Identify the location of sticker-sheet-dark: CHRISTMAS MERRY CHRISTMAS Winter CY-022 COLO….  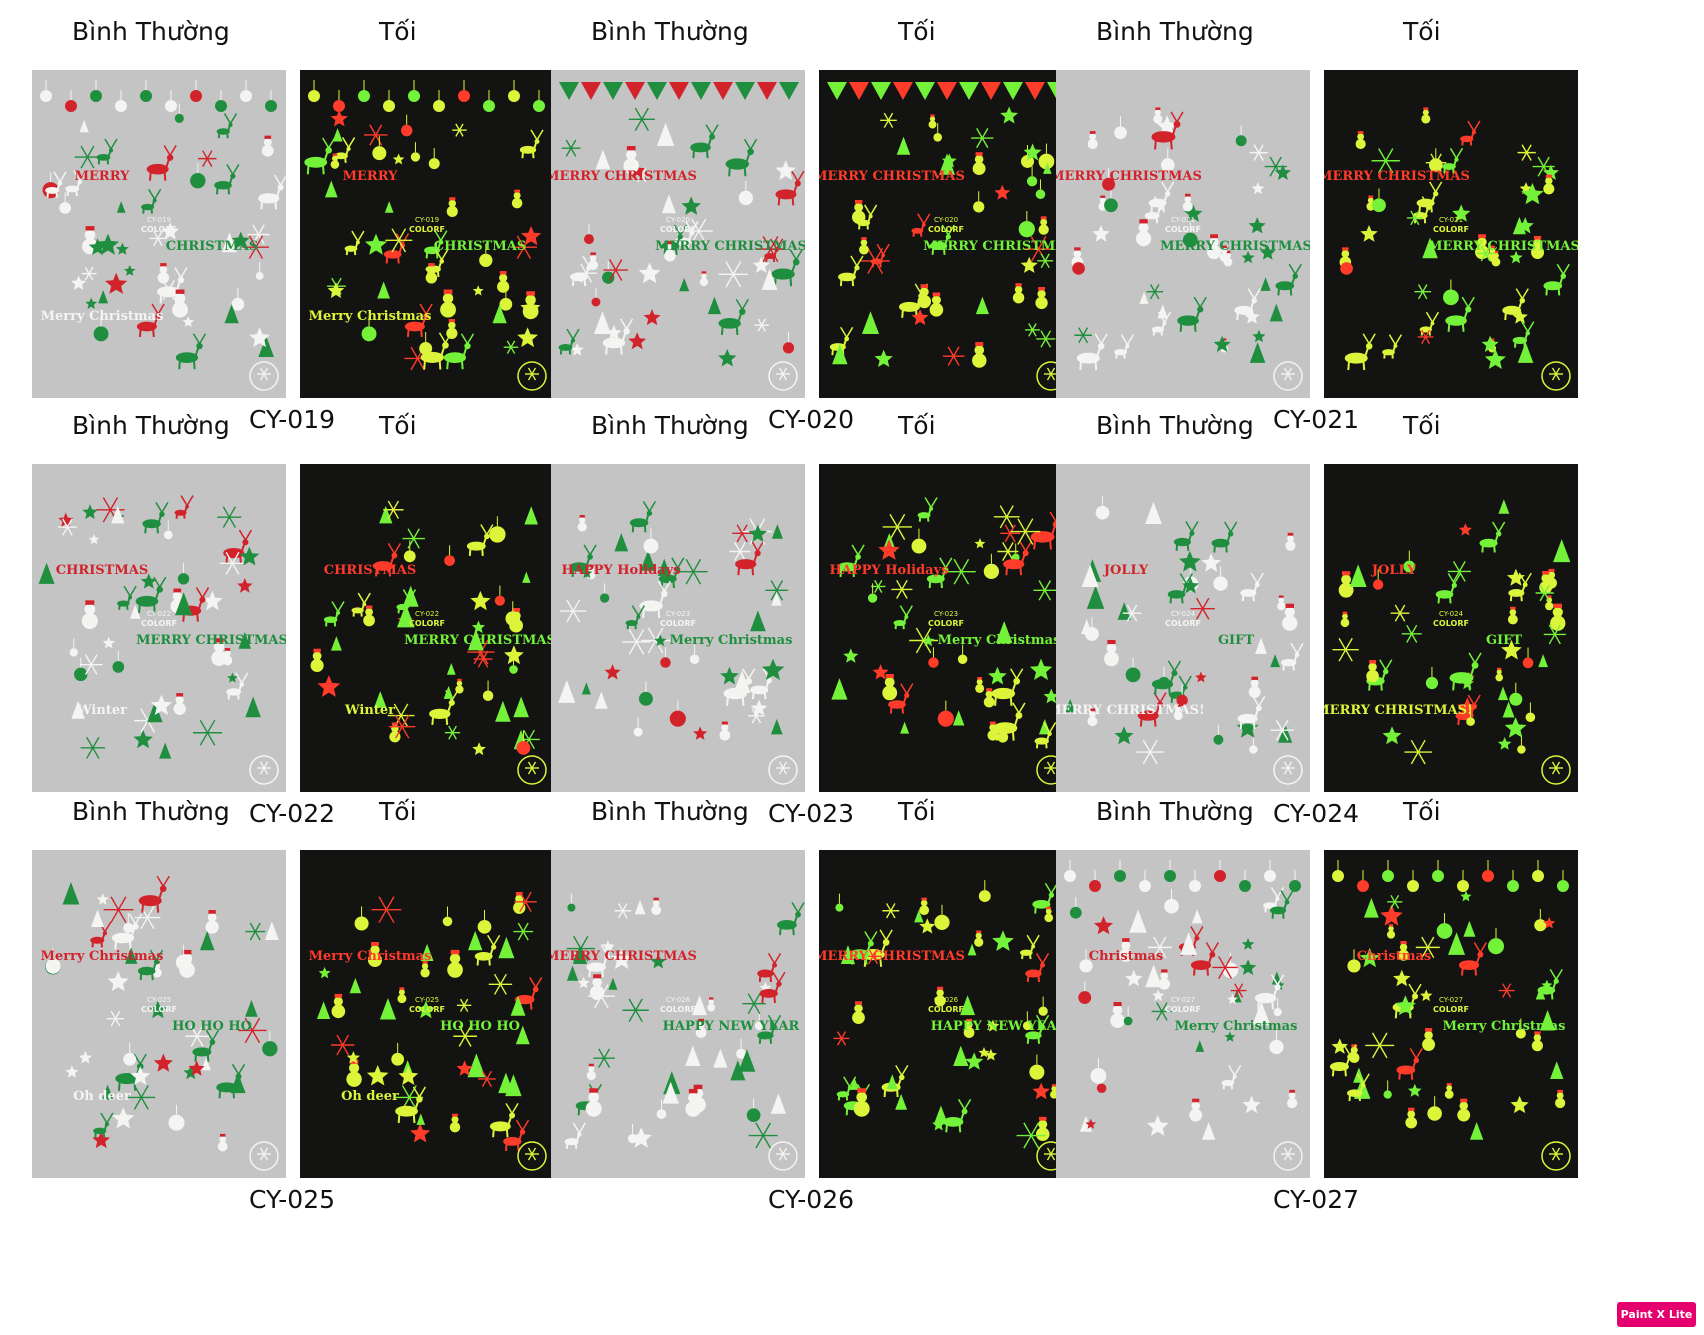
(427, 628).